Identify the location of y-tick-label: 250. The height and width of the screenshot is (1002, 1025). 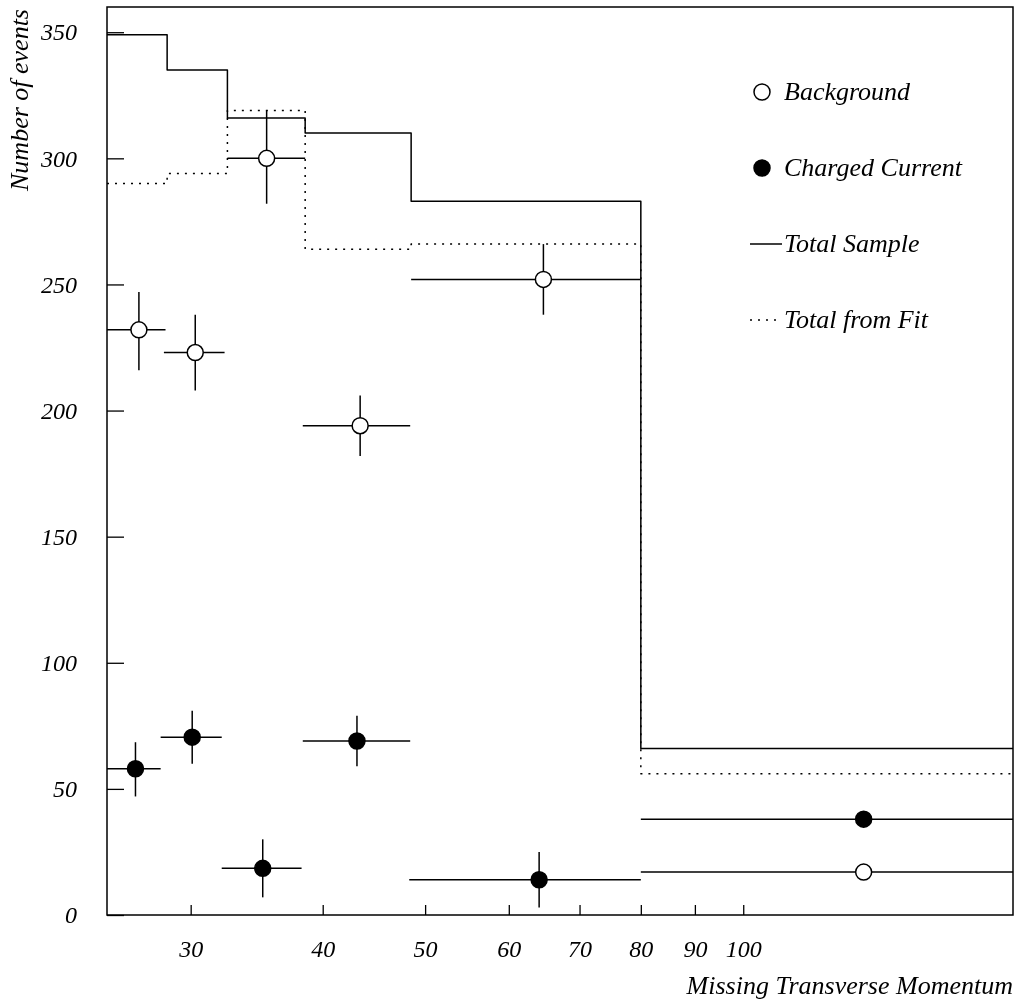
(59, 284).